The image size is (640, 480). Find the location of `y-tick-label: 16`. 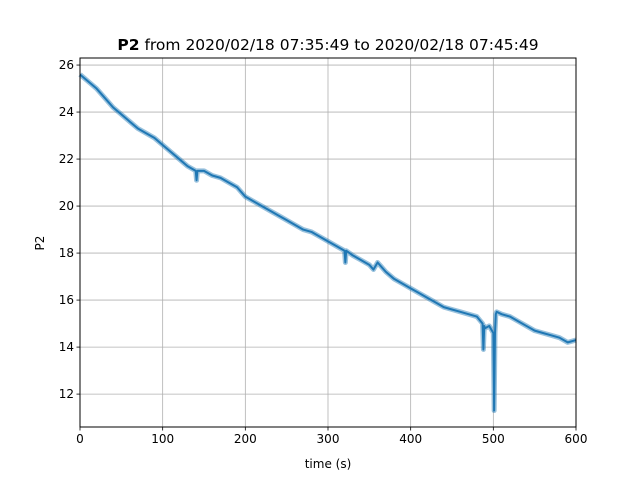

y-tick-label: 16 is located at coordinates (66, 300).